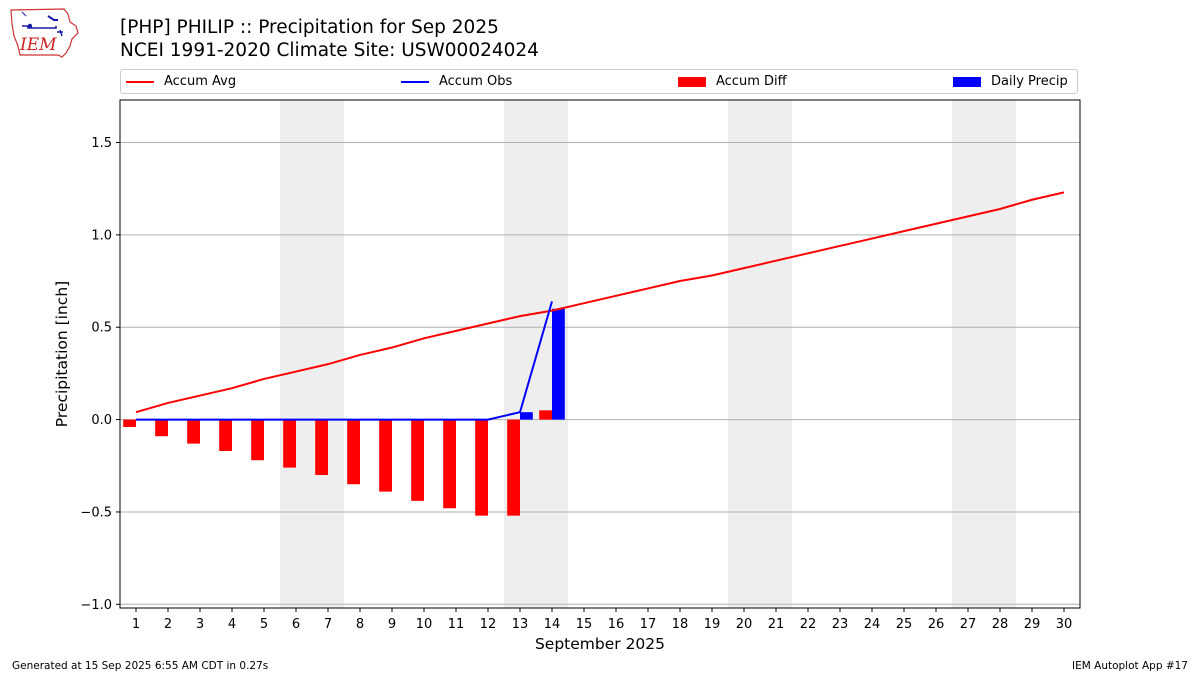  Describe the element at coordinates (264, 624) in the screenshot. I see `x-tick-label: 5` at that location.